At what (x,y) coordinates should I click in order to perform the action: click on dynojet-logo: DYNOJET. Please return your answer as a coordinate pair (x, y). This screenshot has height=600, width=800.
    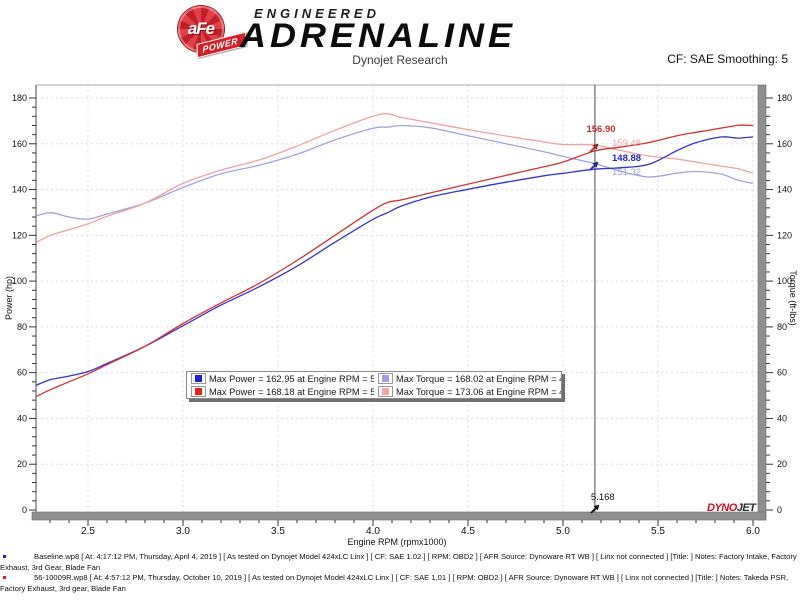
    Looking at the image, I should click on (732, 508).